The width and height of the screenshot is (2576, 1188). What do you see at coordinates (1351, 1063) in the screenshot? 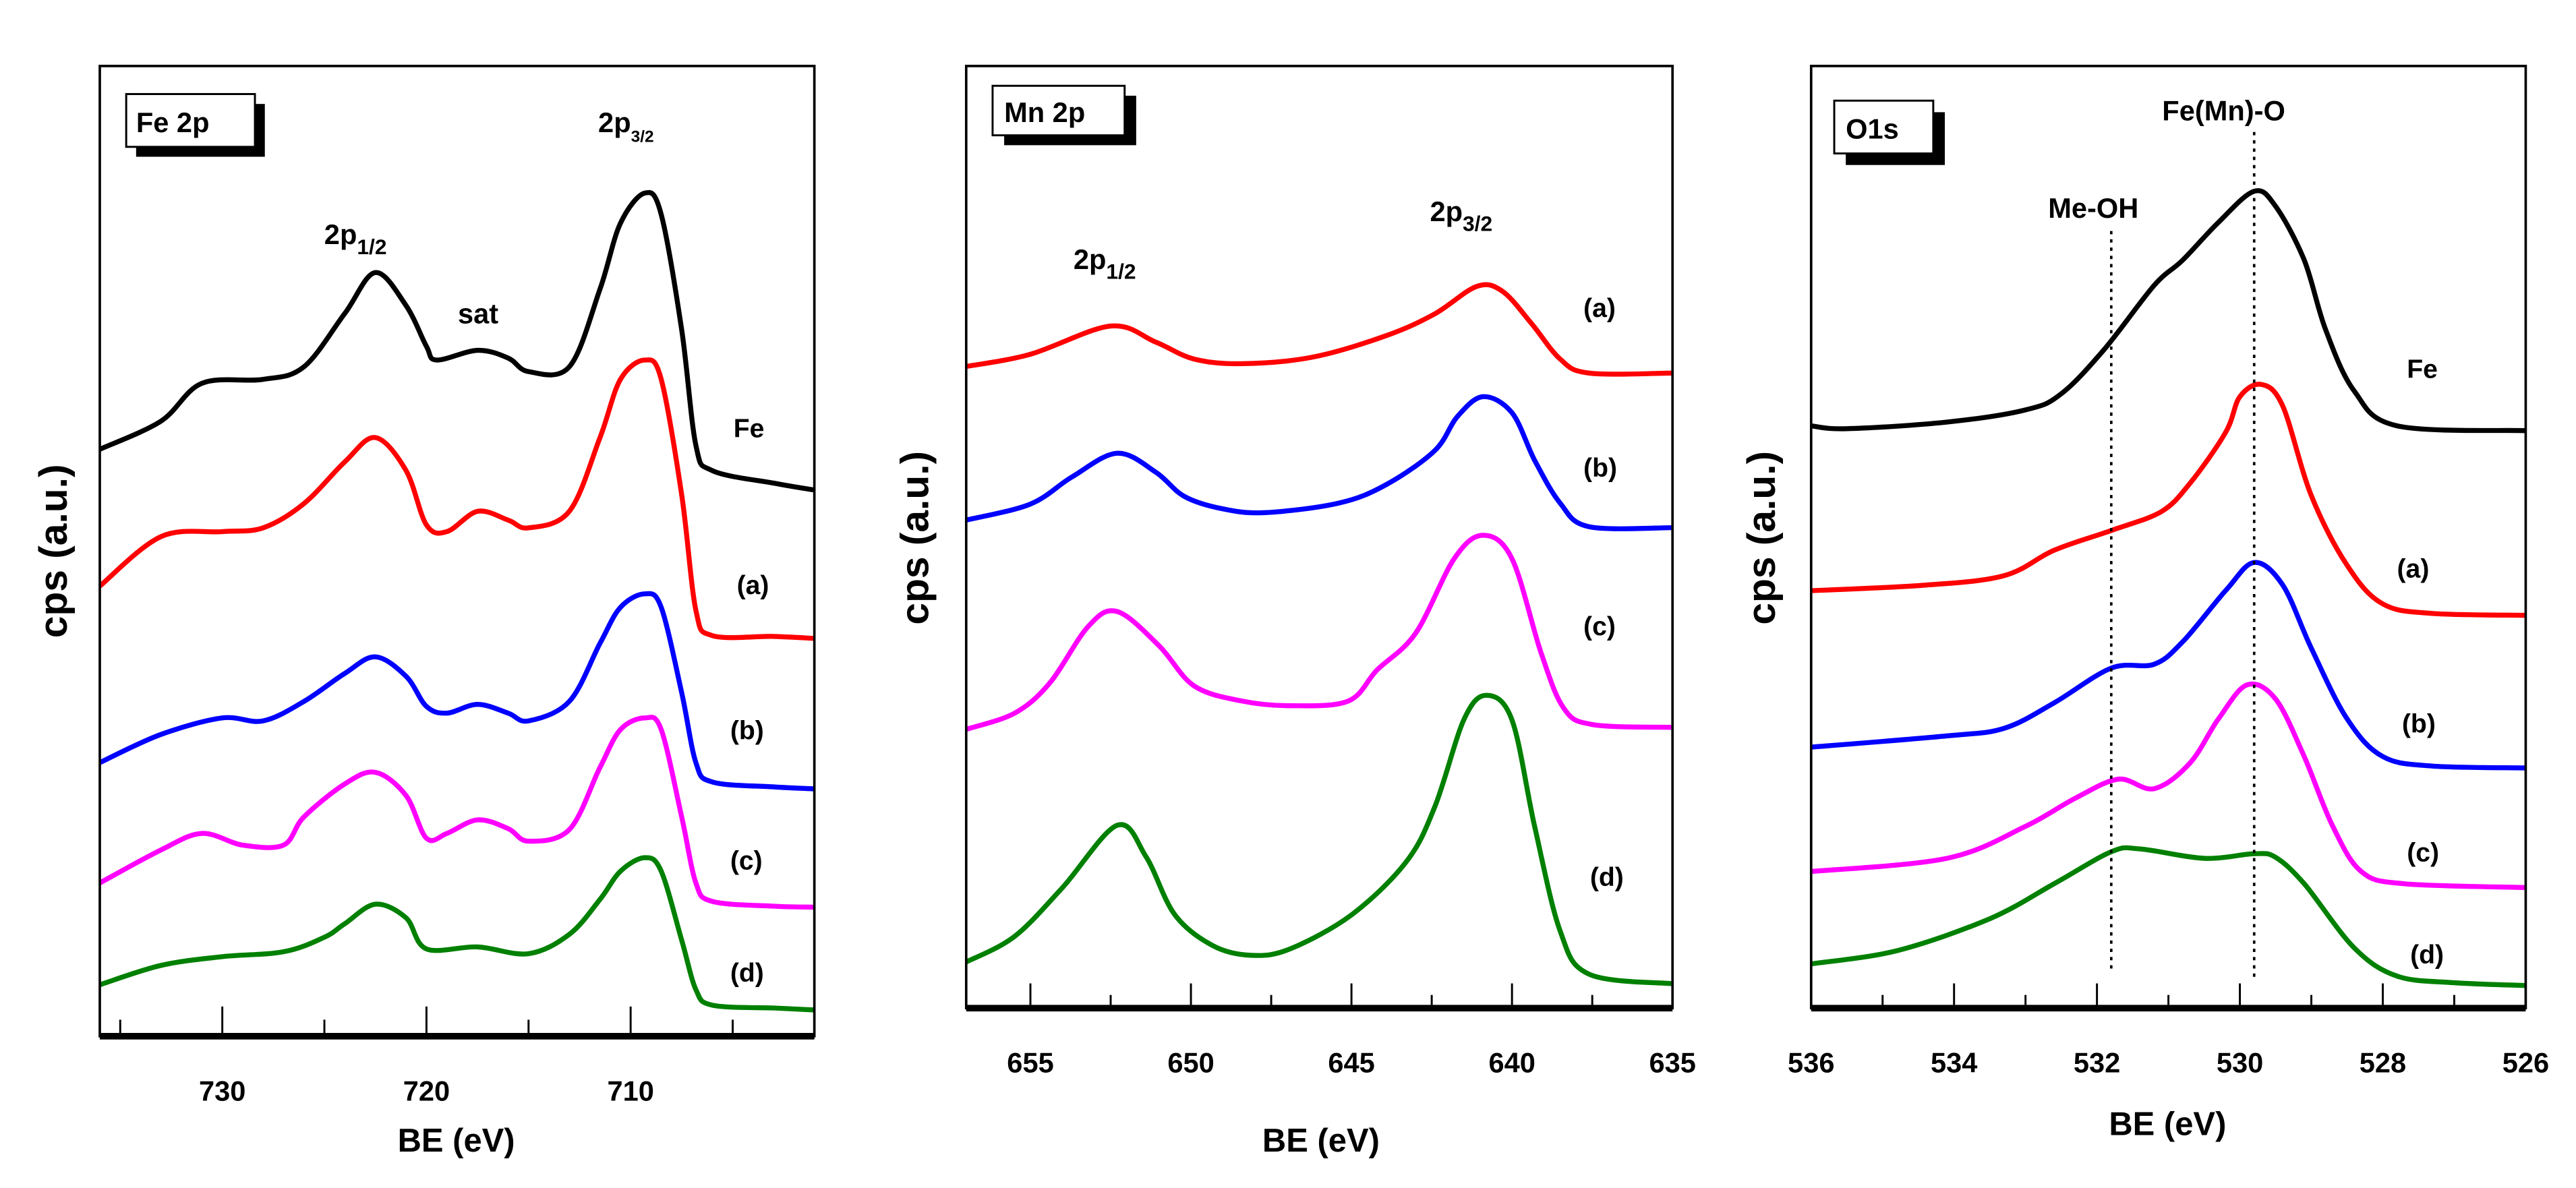
I see `x-tick-label: 645` at bounding box center [1351, 1063].